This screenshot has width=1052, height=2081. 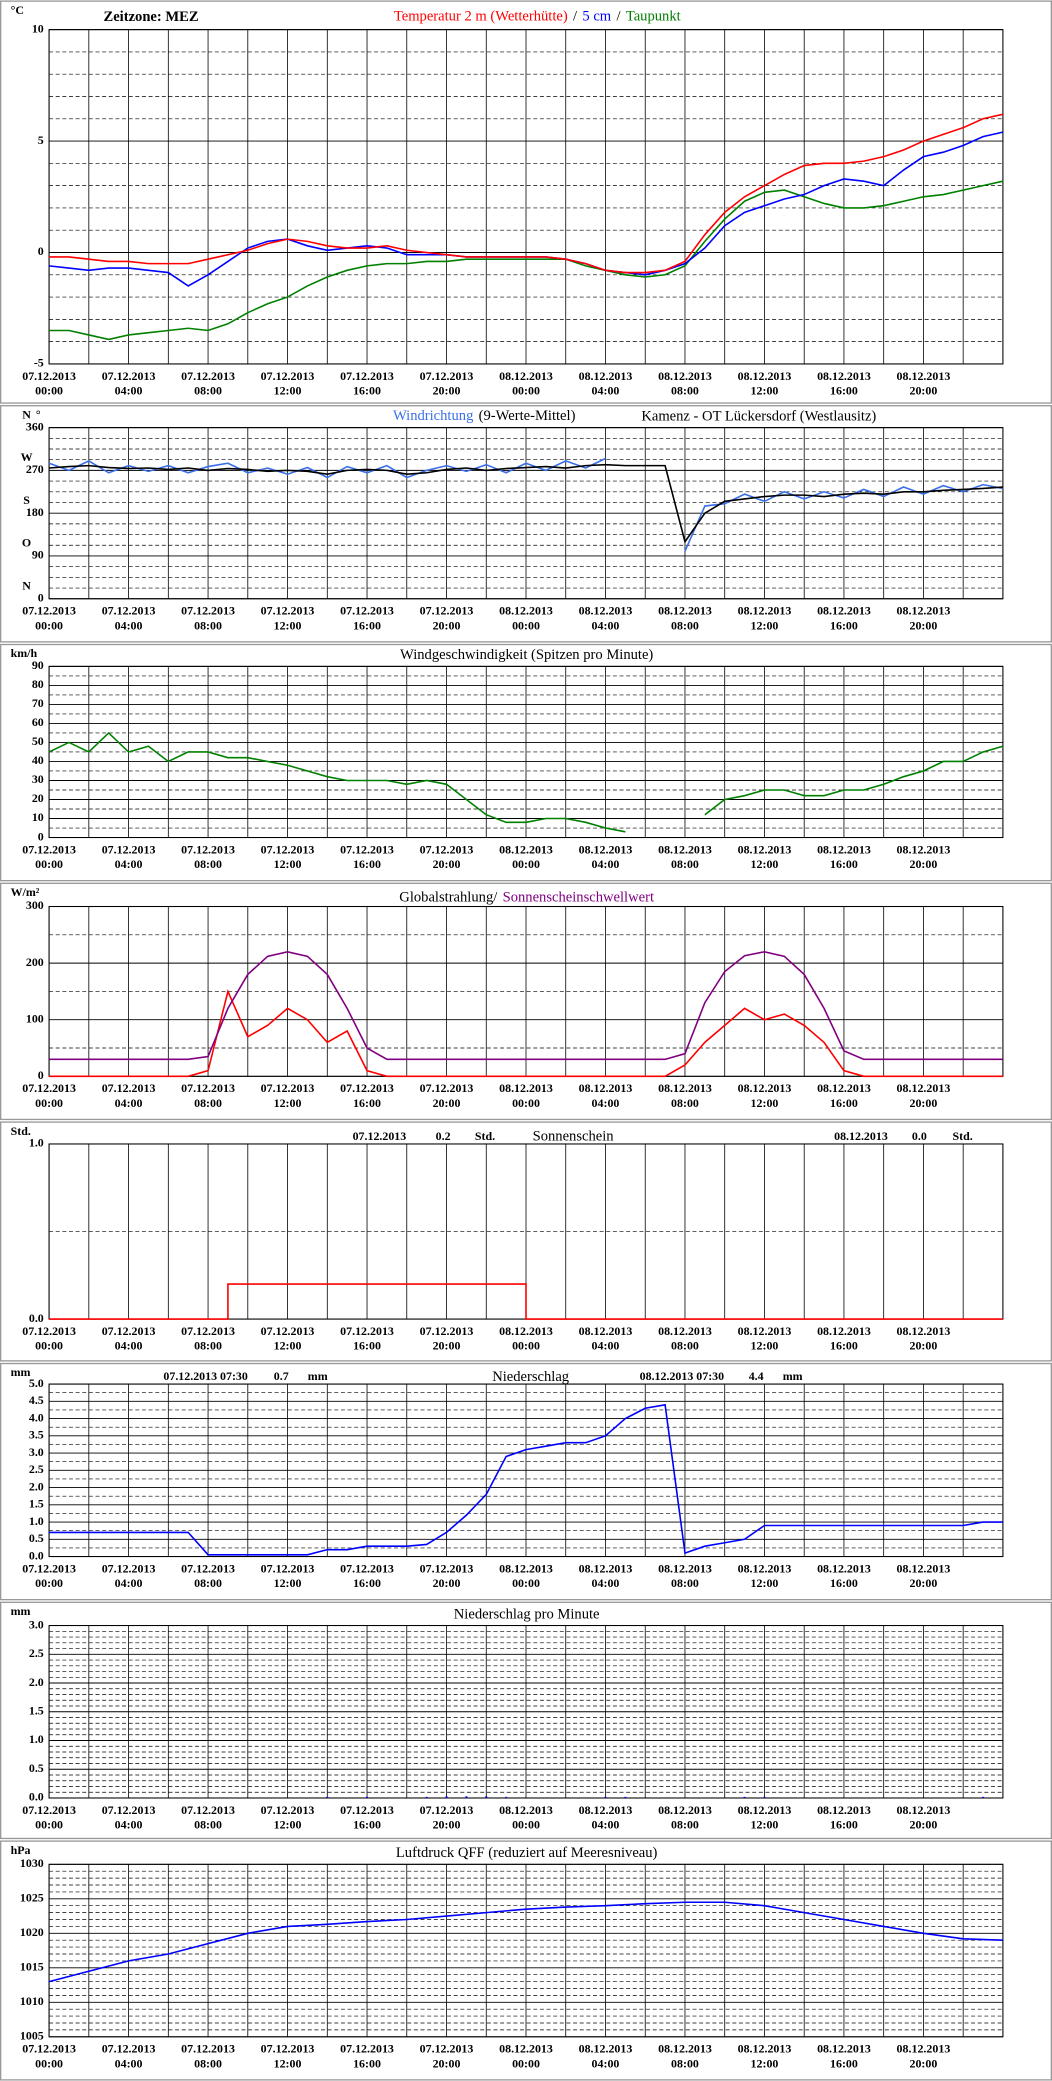 What do you see at coordinates (26, 500) in the screenshot?
I see `direction-label: S` at bounding box center [26, 500].